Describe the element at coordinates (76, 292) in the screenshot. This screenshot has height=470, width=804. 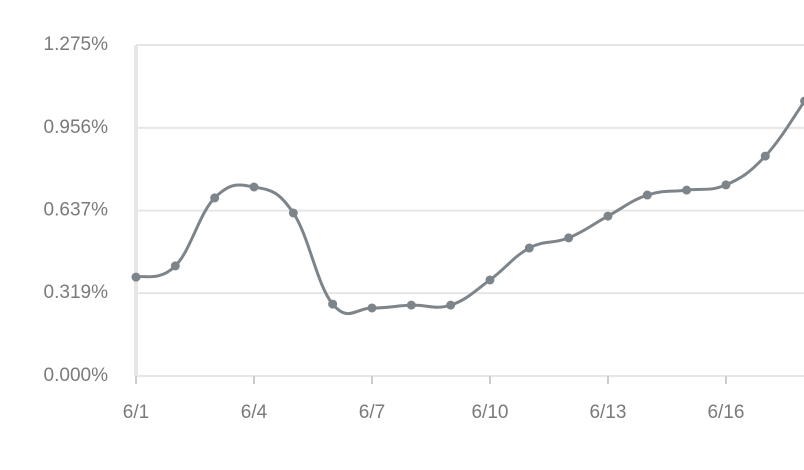
I see `y-tick-label: 0.319%` at that location.